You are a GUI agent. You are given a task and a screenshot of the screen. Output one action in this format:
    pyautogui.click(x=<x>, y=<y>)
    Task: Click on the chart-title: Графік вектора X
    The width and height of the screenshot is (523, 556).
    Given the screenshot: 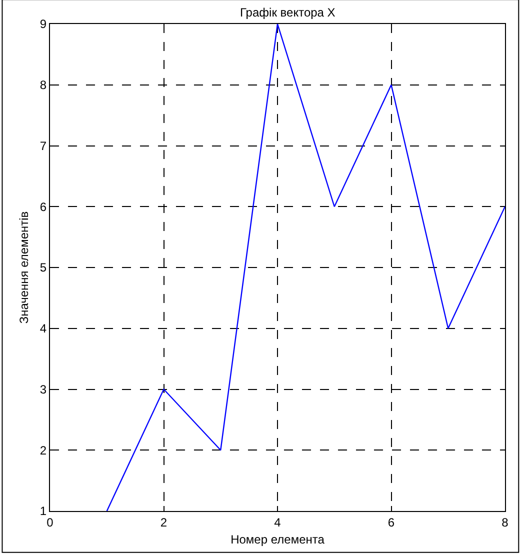 What is the action you would take?
    pyautogui.click(x=288, y=13)
    